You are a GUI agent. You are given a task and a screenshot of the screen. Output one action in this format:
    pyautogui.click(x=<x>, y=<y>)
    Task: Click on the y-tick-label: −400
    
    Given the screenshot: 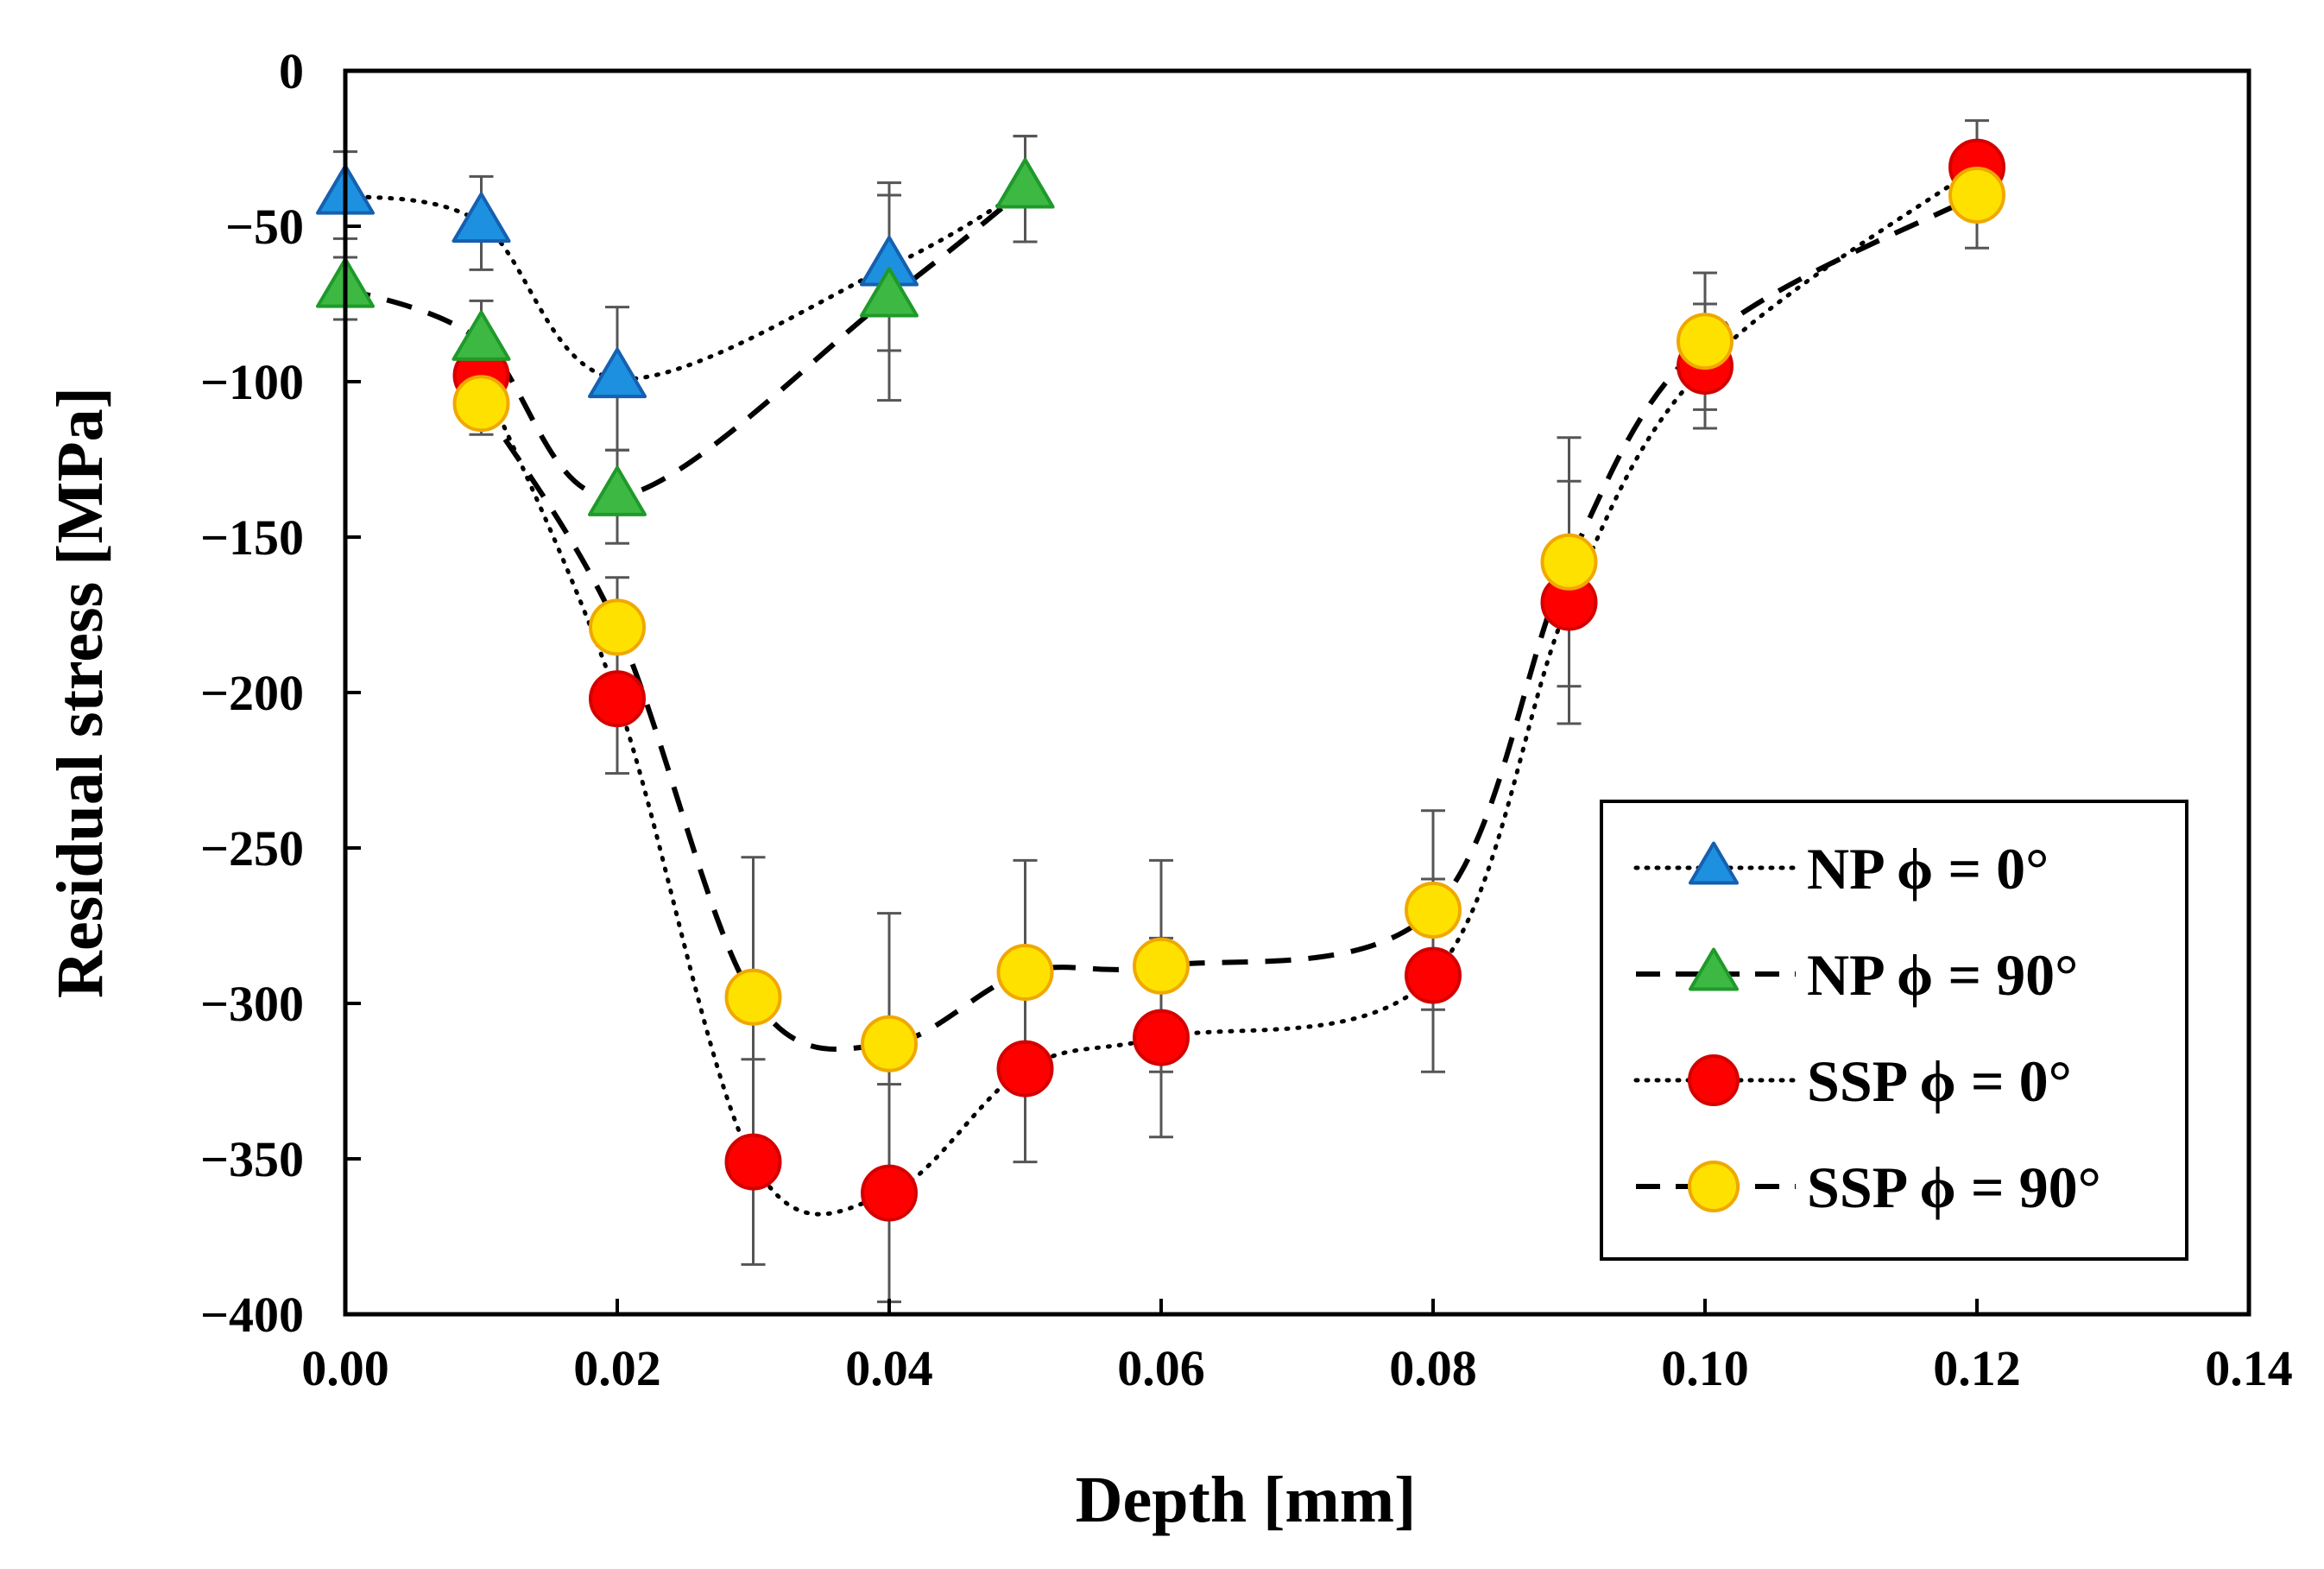 What is the action you would take?
    pyautogui.click(x=252, y=1315)
    